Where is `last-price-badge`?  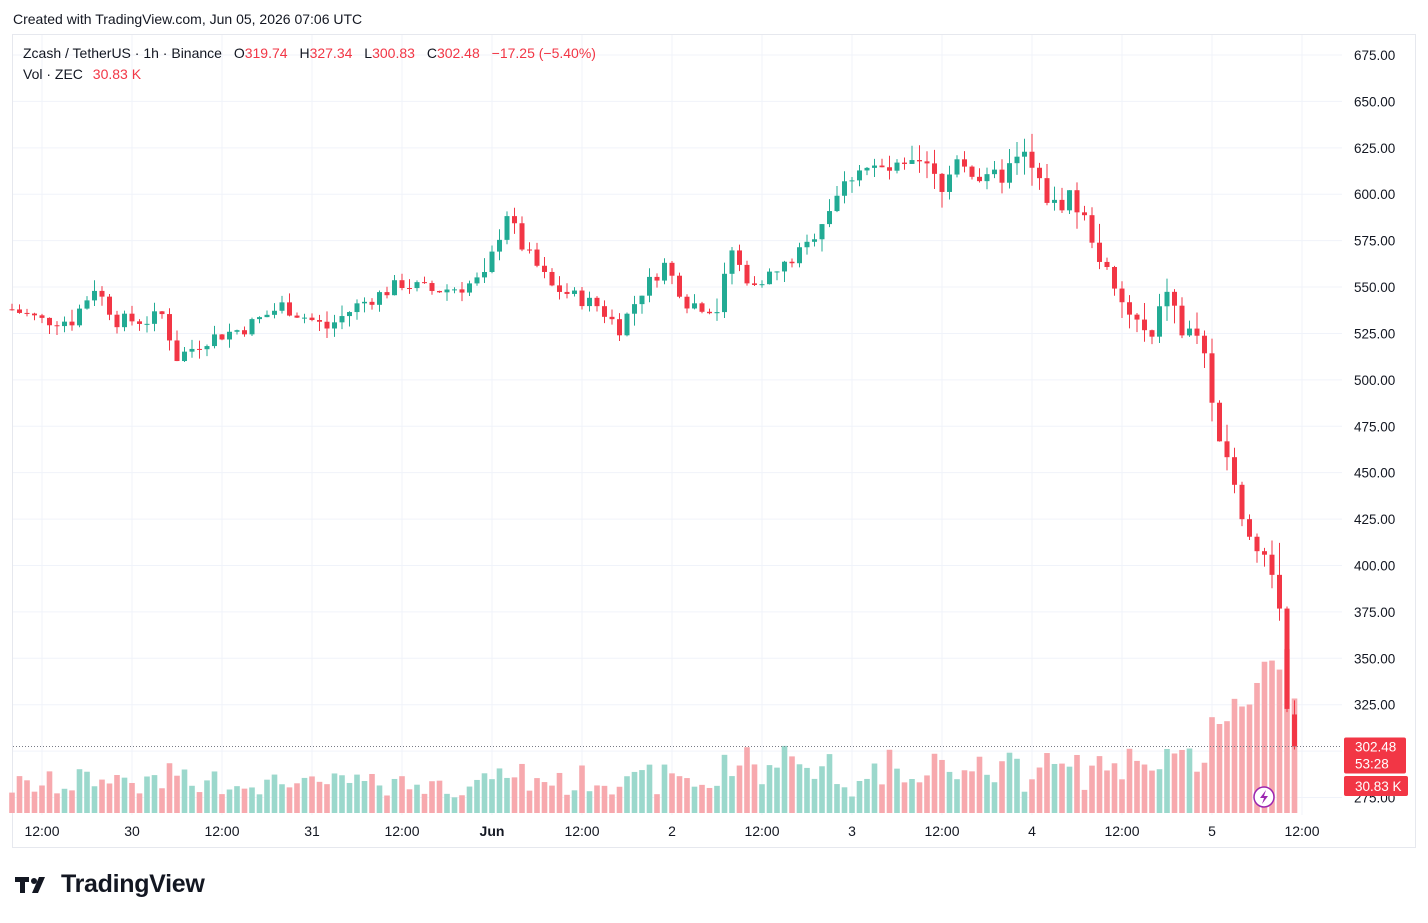
last-price-badge is located at coordinates (1375, 755).